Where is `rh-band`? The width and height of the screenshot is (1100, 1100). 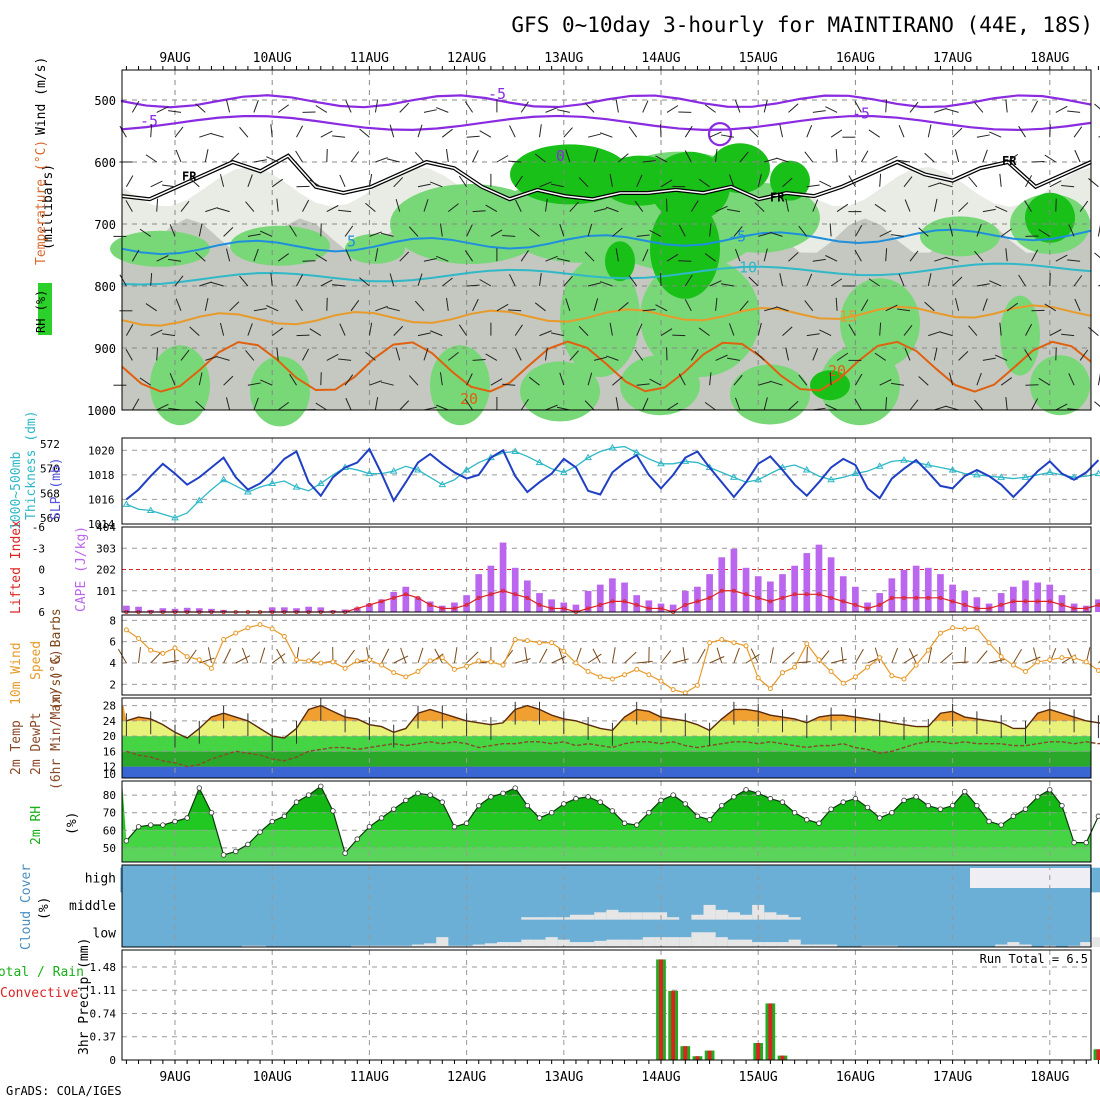 rh-band is located at coordinates (606, 839).